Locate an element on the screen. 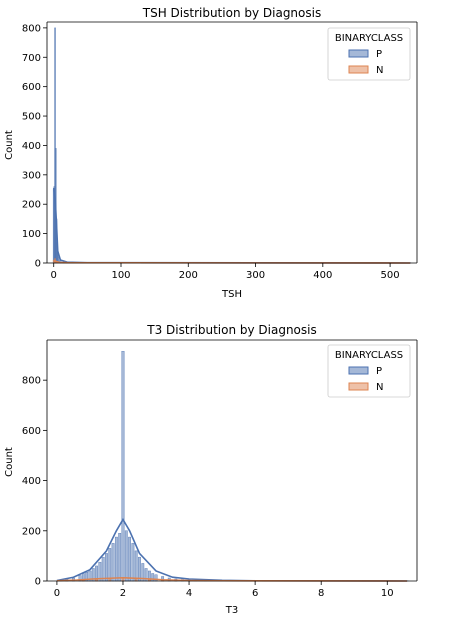 This screenshot has width=467, height=625. x-tick-label: 400 is located at coordinates (322, 275).